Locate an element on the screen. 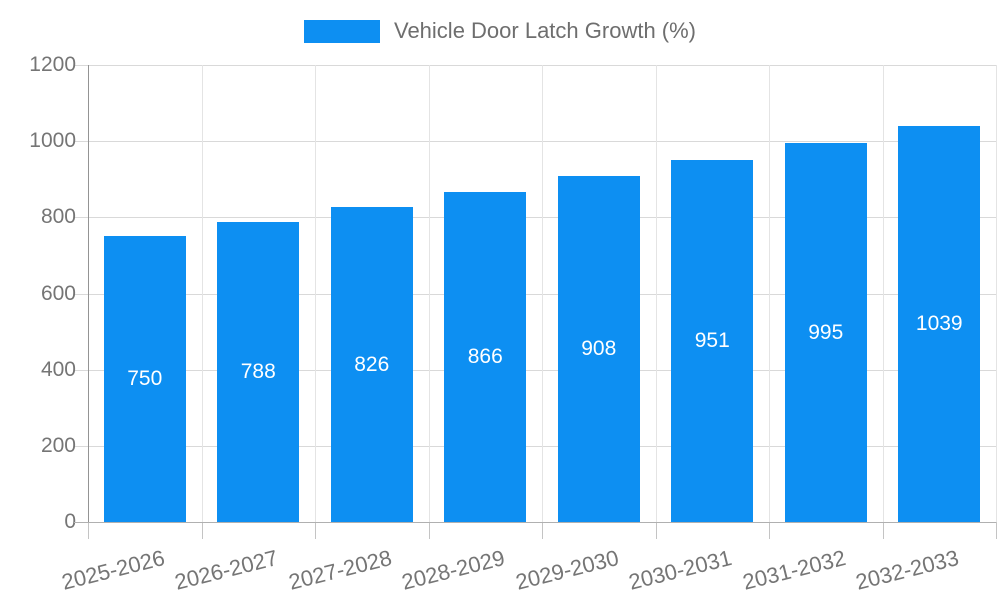 This screenshot has height=600, width=1000. bar-2028-2029: 866 is located at coordinates (485, 357).